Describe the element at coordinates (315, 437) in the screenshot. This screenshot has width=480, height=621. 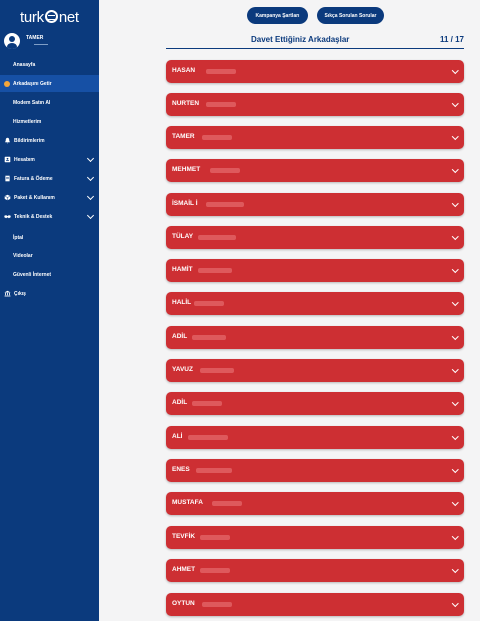
I see `friend-row: ALİ` at that location.